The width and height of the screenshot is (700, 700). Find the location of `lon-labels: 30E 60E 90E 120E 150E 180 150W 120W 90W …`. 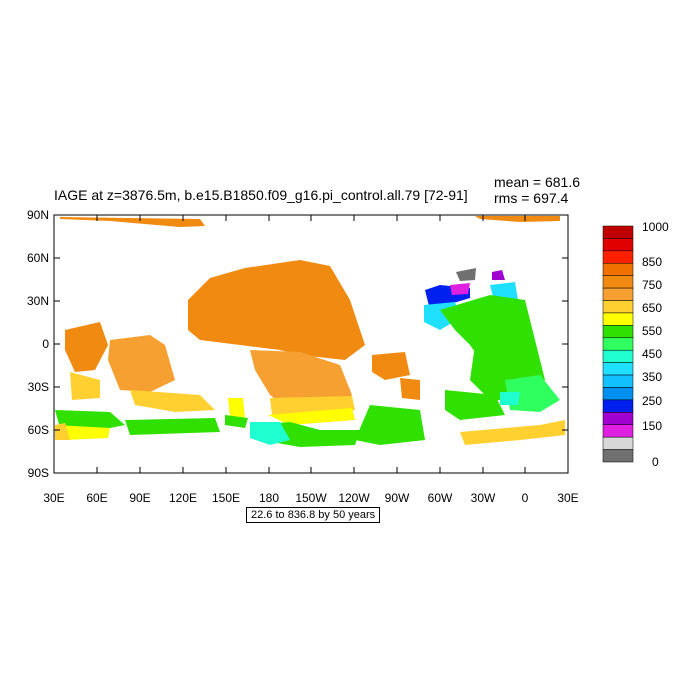

lon-labels: 30E 60E 90E 120E 150E 180 150W 120W 90W … is located at coordinates (310, 498).